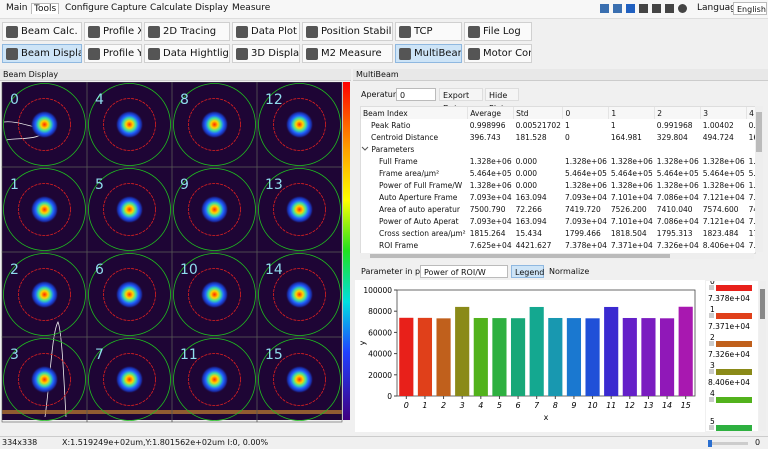 This screenshot has height=449, width=768. What do you see at coordinates (560, 75) in the screenshot?
I see `panel-title: MultiBeam` at bounding box center [560, 75].